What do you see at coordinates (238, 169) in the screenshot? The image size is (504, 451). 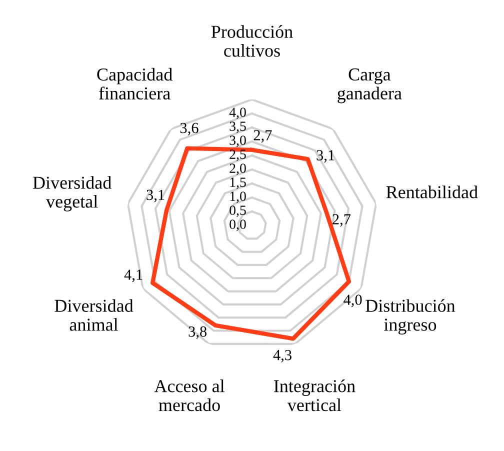 I see `y-tick-label: 2,0` at bounding box center [238, 169].